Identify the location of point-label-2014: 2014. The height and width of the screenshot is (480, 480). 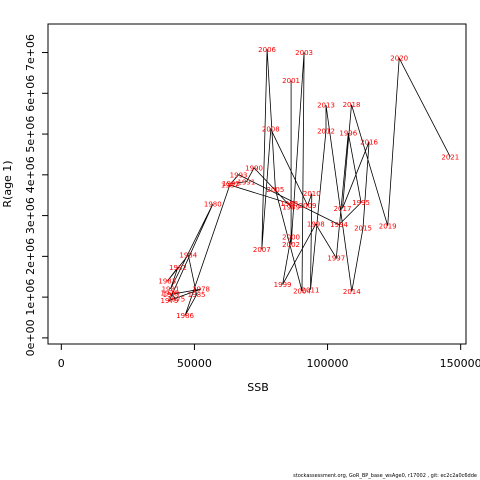
(352, 292).